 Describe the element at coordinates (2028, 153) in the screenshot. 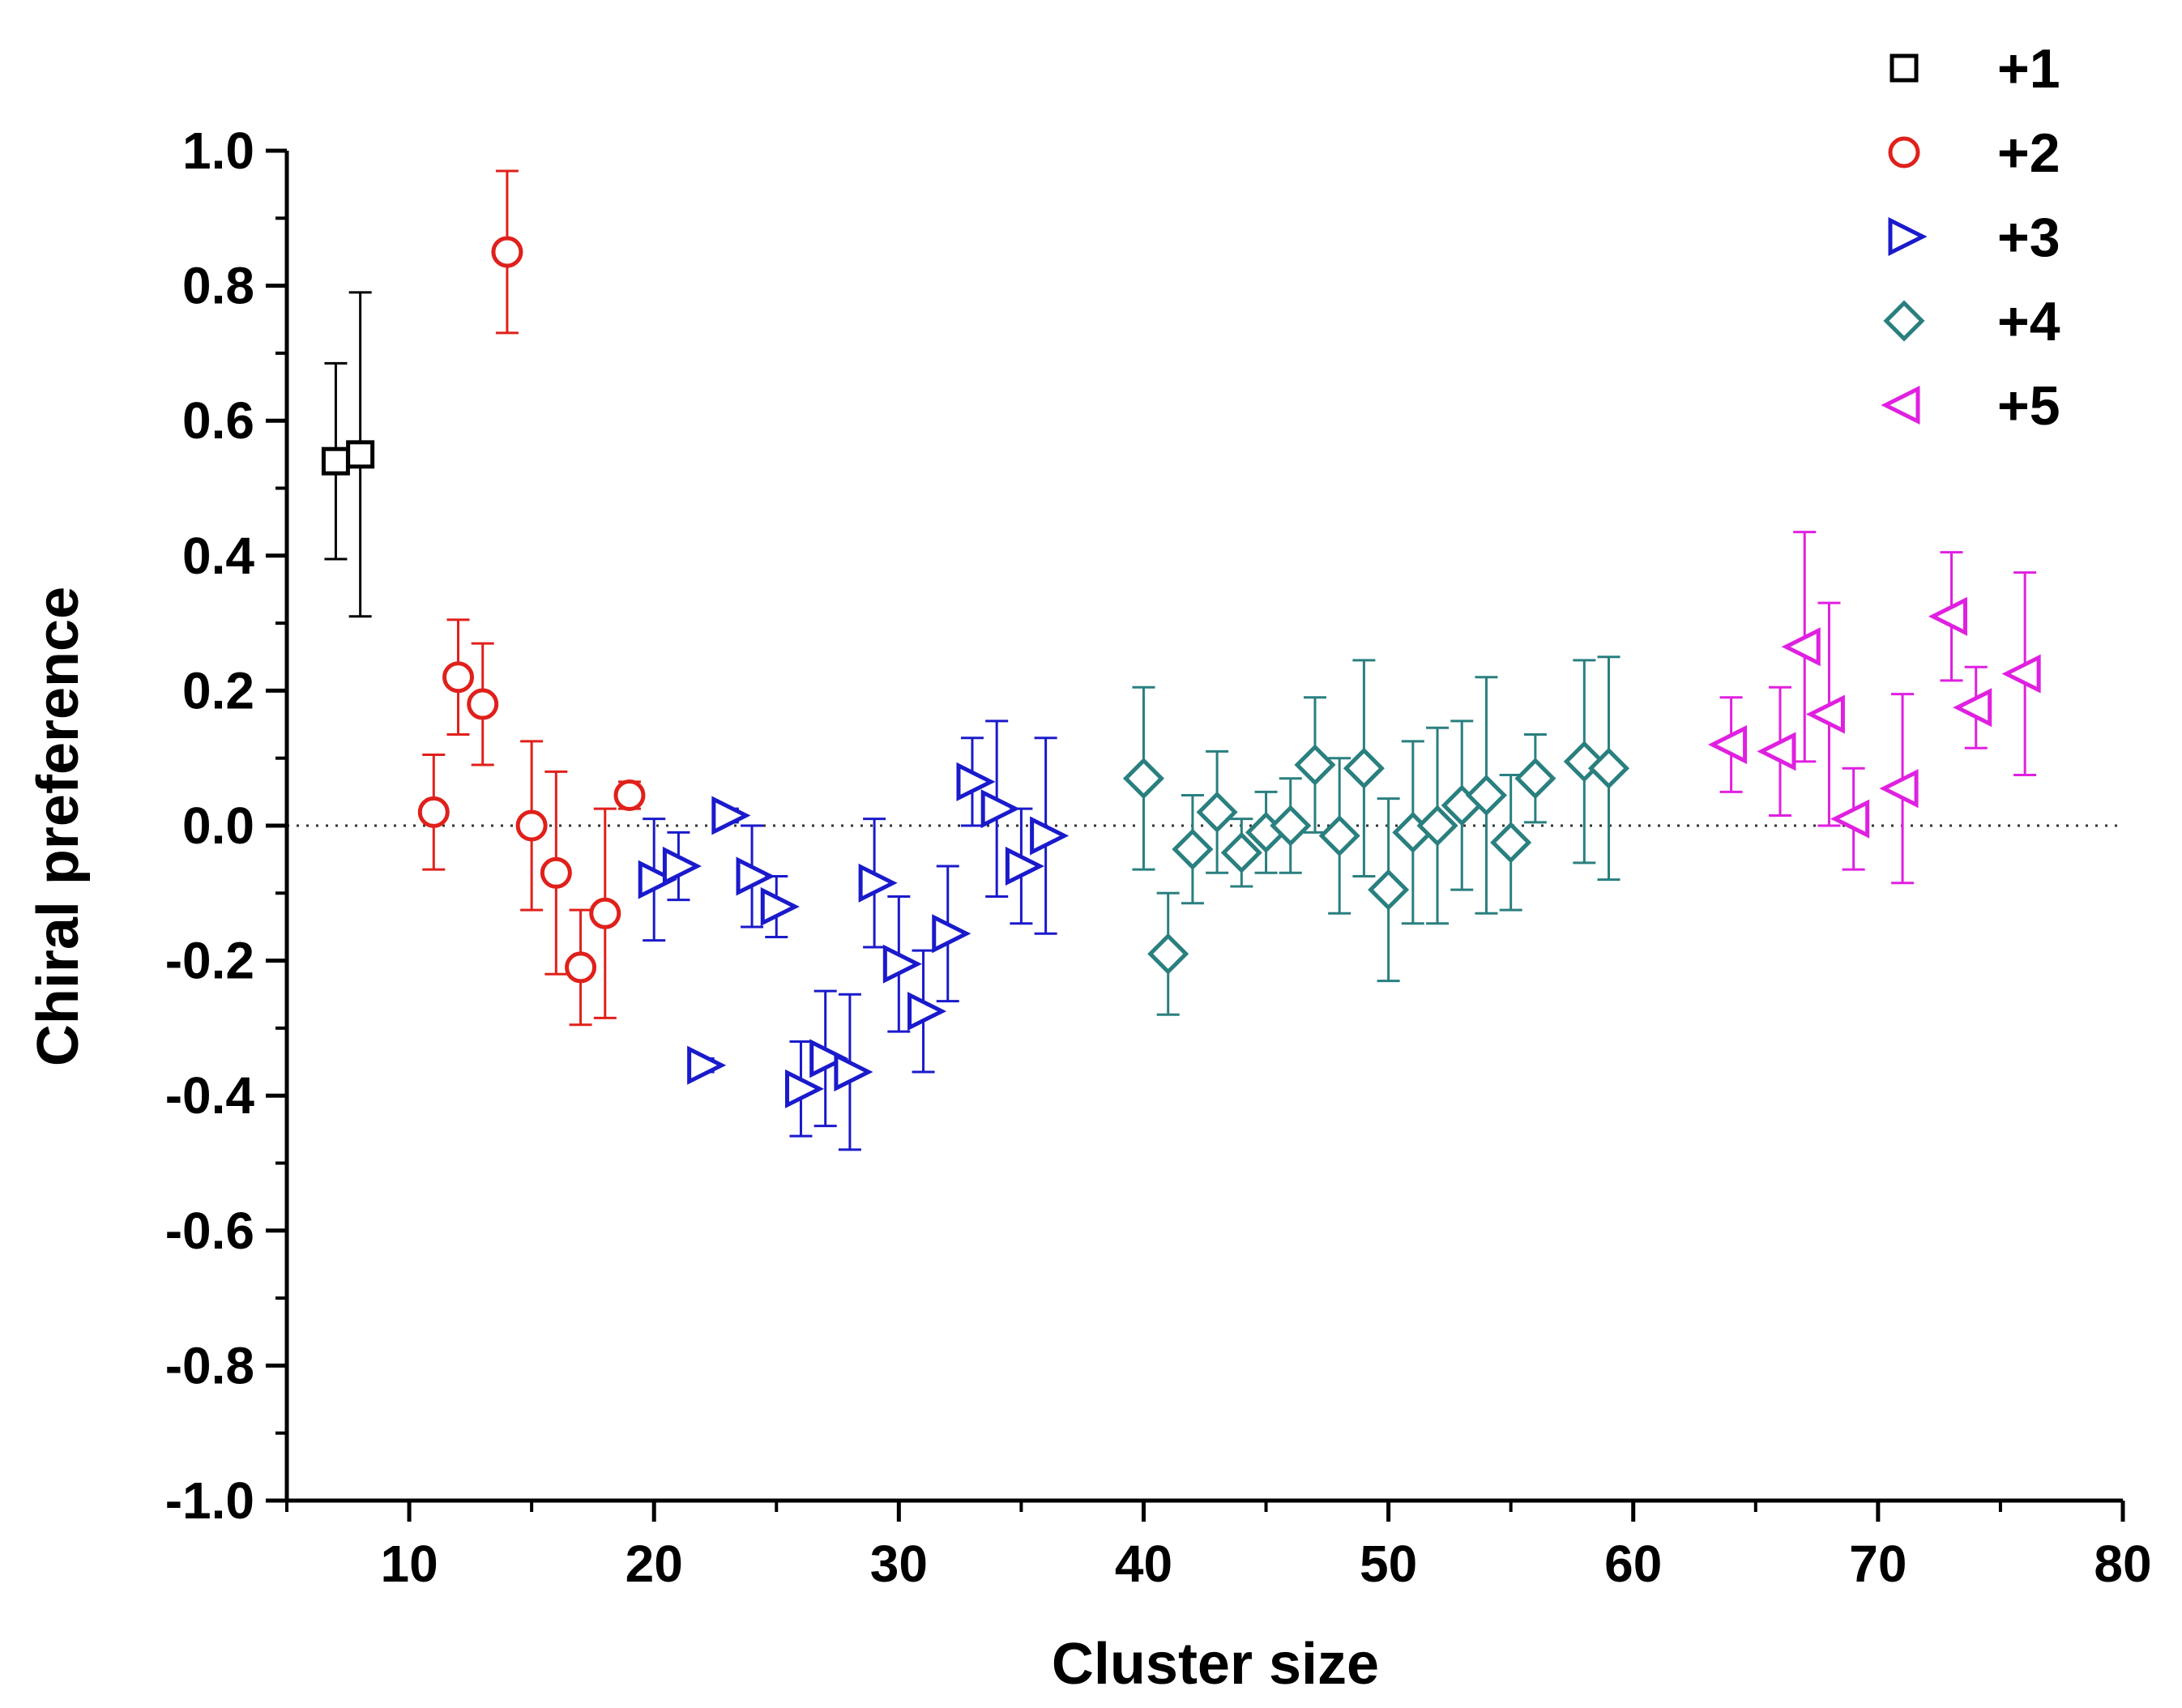

I see `legend-label: +2` at that location.